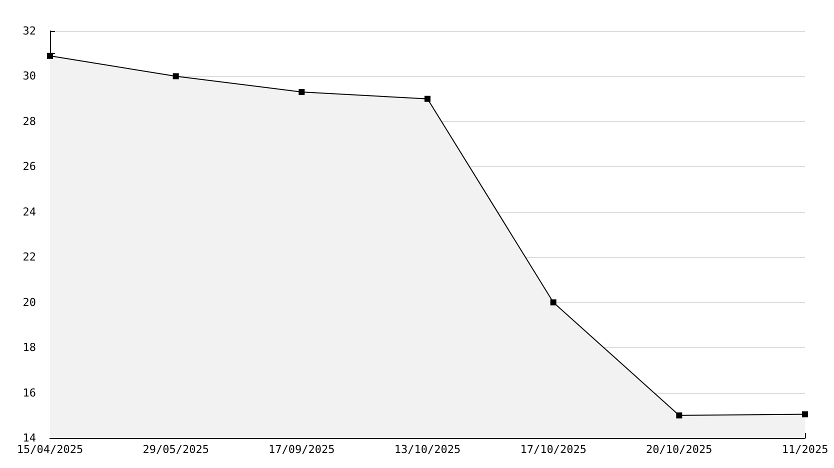 Image resolution: width=834 pixels, height=468 pixels. Describe the element at coordinates (29, 438) in the screenshot. I see `y-tick-label: 14` at that location.